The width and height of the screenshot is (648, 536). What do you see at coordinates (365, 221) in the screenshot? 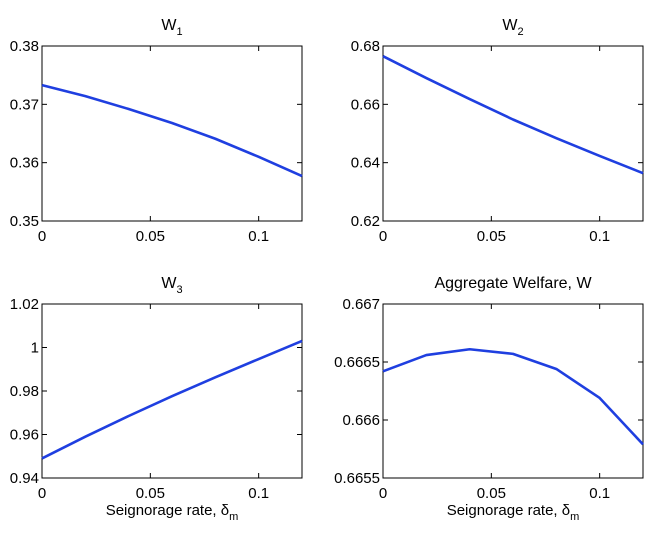
I see `y-tick-label: 0.62` at bounding box center [365, 221].